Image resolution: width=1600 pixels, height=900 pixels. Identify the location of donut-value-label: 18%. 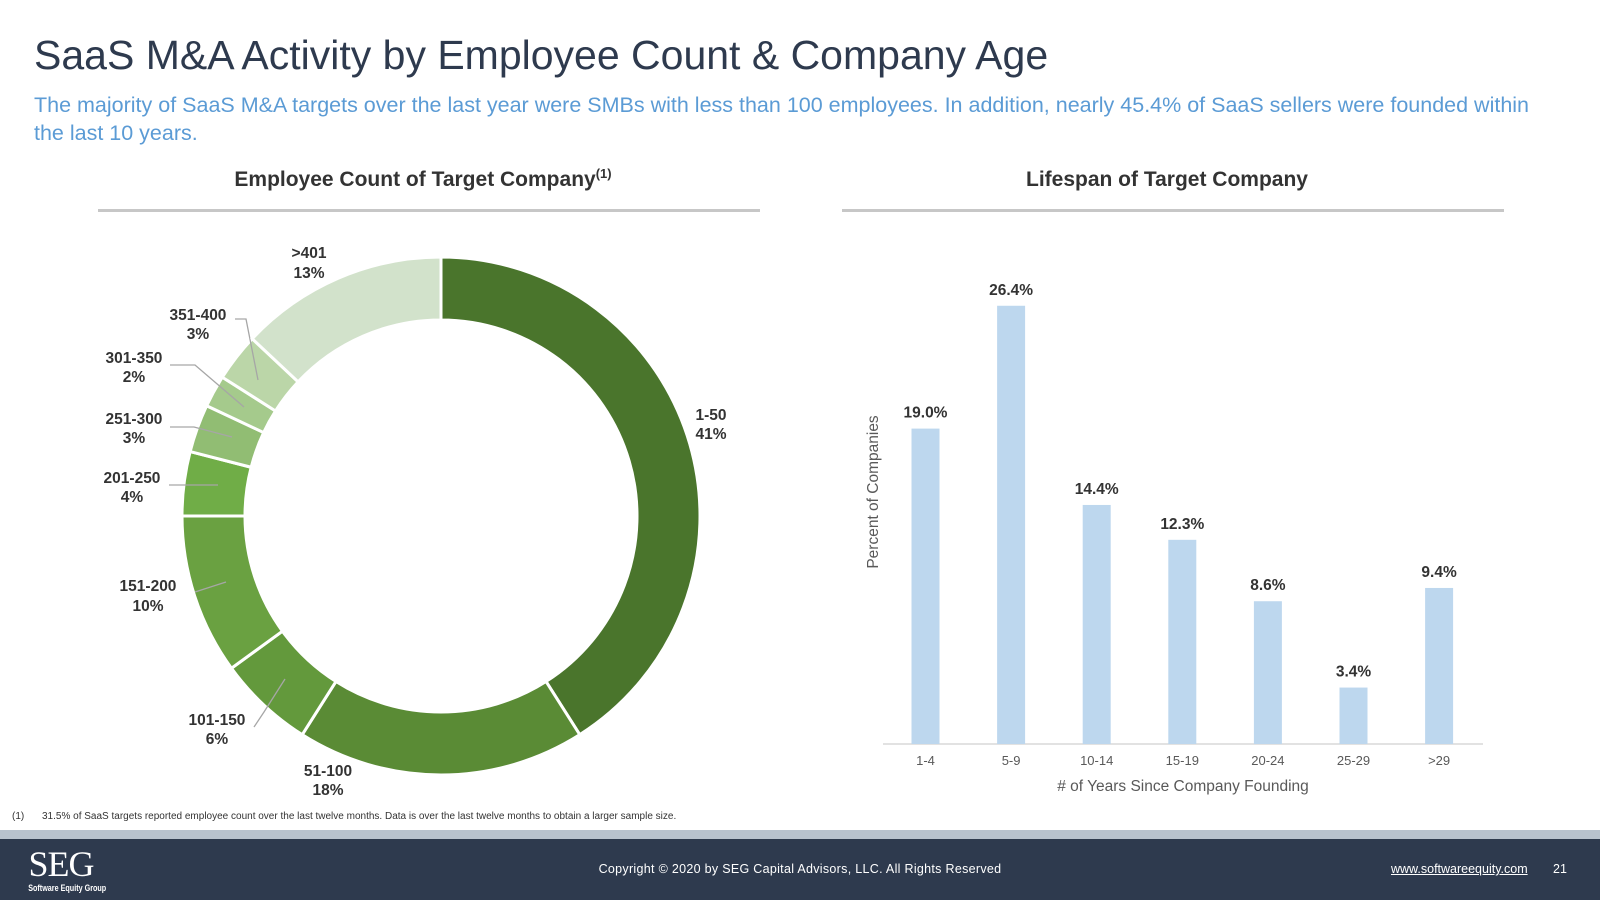
(327, 790).